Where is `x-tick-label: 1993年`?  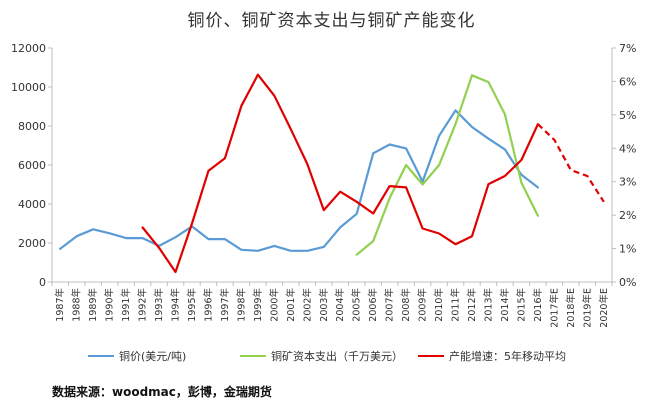
x-tick-label: 1993年 is located at coordinates (159, 305).